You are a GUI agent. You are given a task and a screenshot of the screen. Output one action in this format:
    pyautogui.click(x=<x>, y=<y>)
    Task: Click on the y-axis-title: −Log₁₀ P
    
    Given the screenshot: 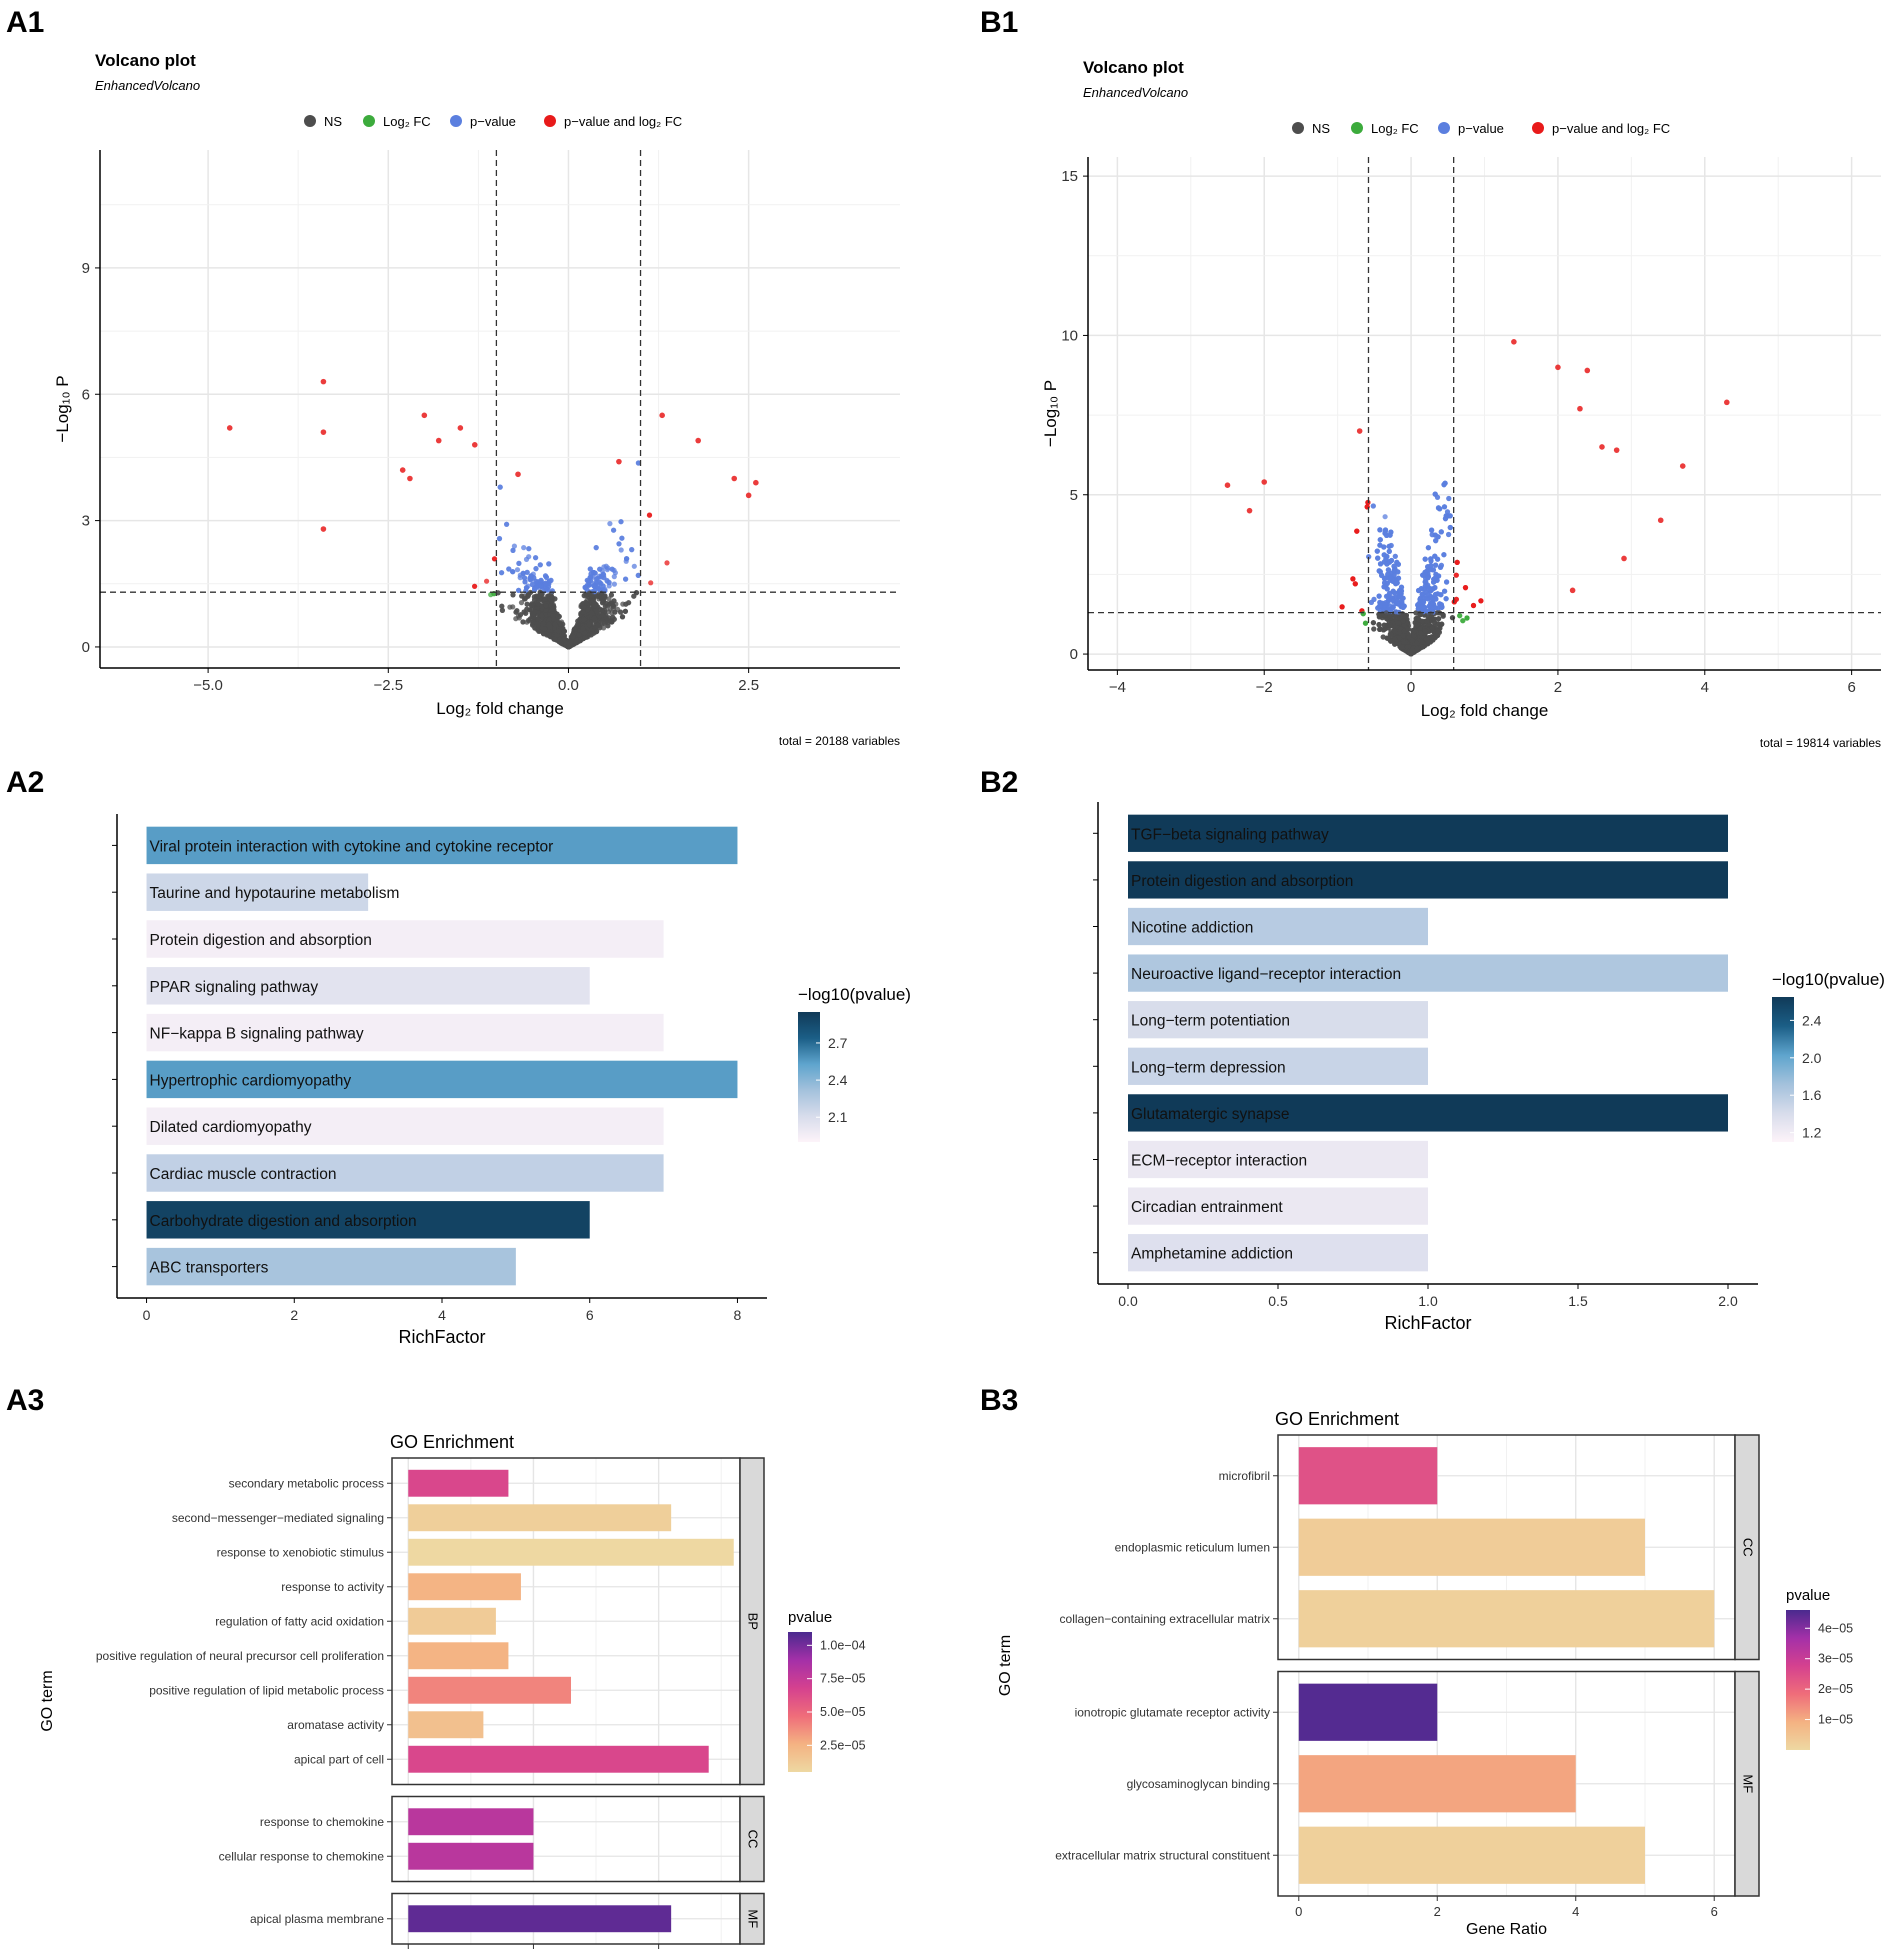 What is the action you would take?
    pyautogui.click(x=62, y=408)
    